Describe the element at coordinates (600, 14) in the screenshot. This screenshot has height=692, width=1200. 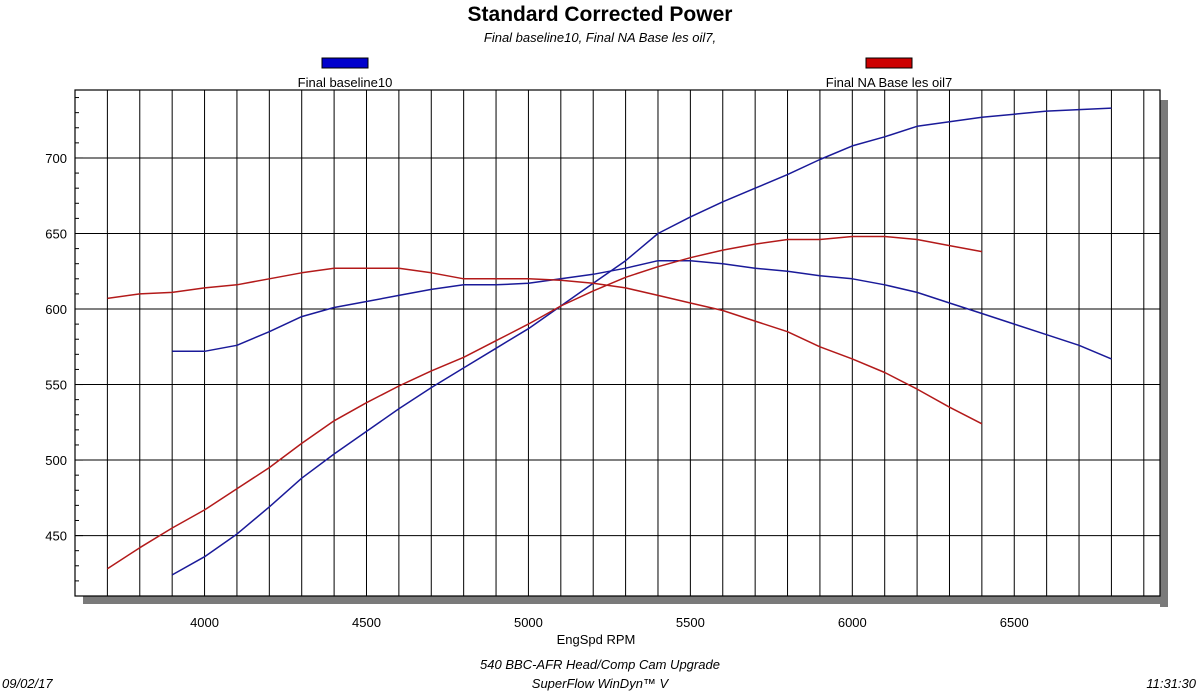
I see `chart-title: Standard Corrected Power` at that location.